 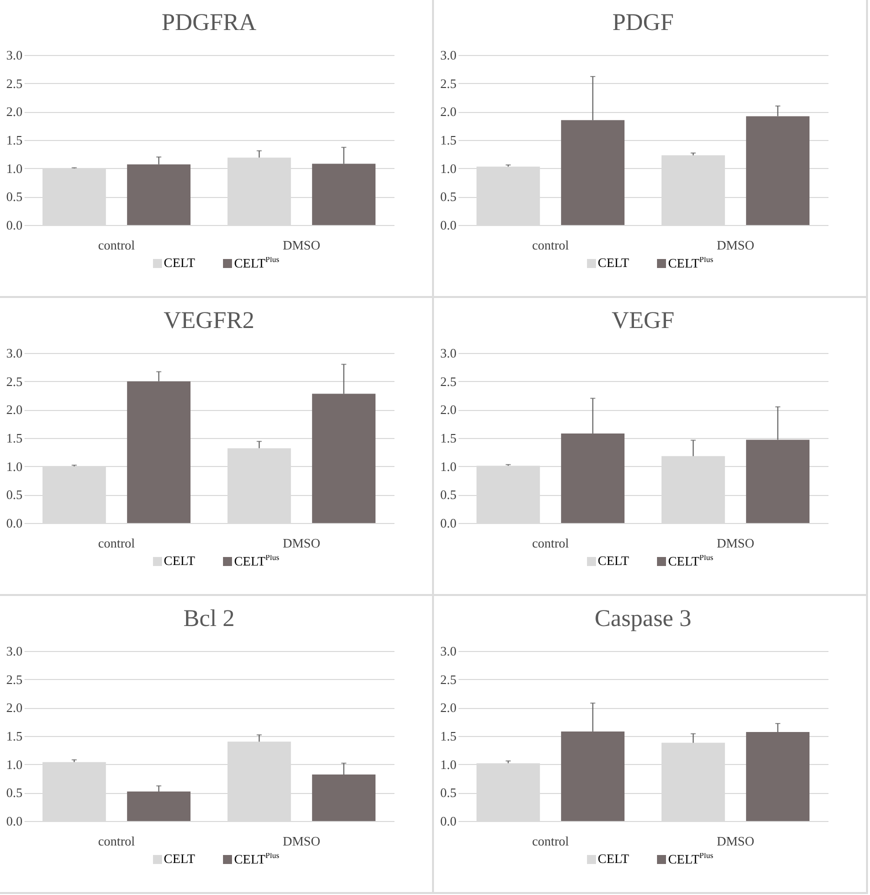 What do you see at coordinates (643, 619) in the screenshot?
I see `chart-title: Caspase 3` at bounding box center [643, 619].